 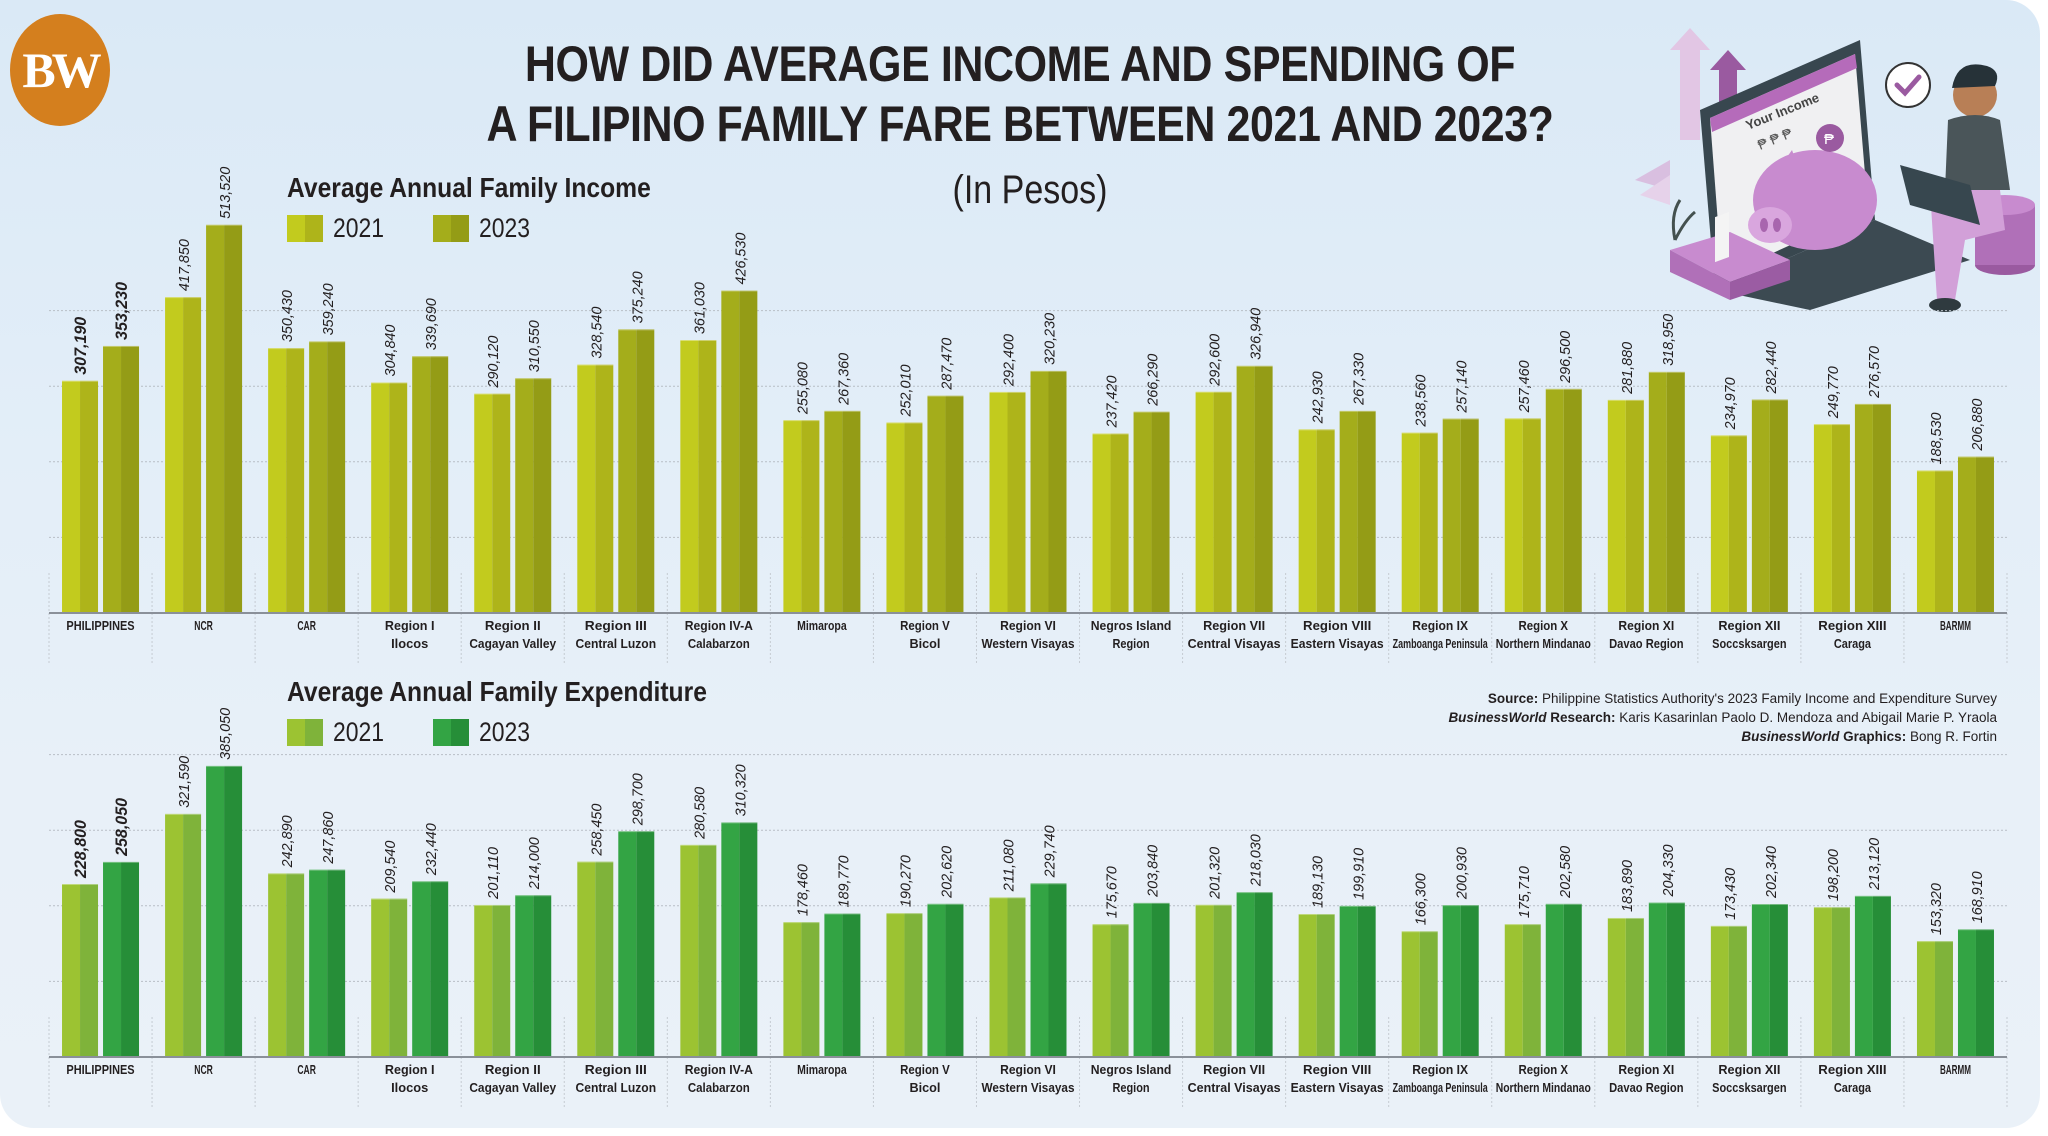 What do you see at coordinates (719, 1087) in the screenshot?
I see `expenditure-category-label: Calabarzon` at bounding box center [719, 1087].